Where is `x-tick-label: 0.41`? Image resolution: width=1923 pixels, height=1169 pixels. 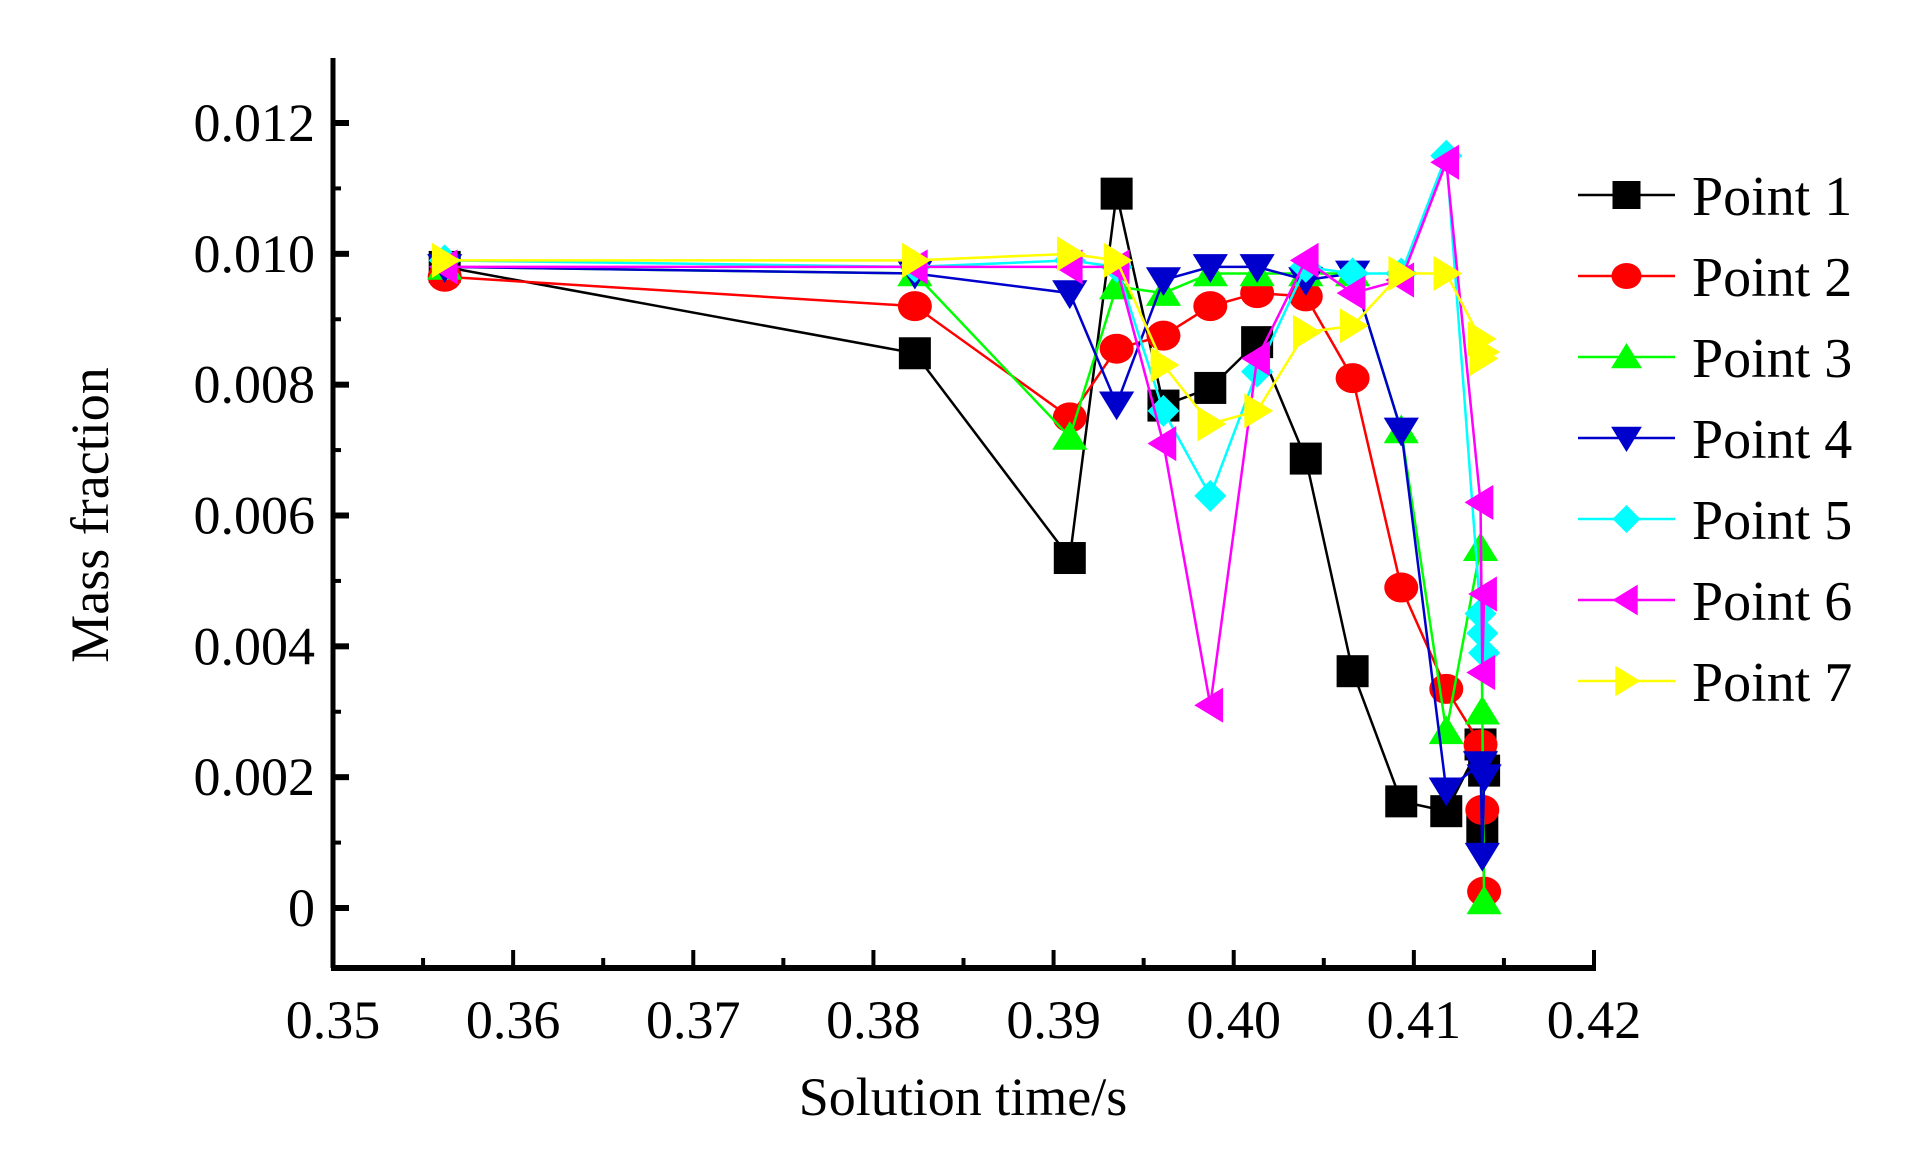
x-tick-label: 0.41 is located at coordinates (1414, 1020).